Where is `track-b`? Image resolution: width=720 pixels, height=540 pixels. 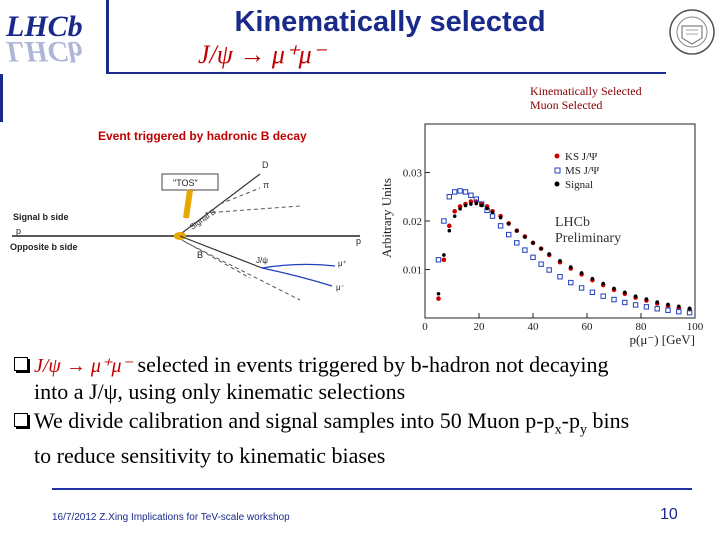
track-b is located at coordinates (221, 252).